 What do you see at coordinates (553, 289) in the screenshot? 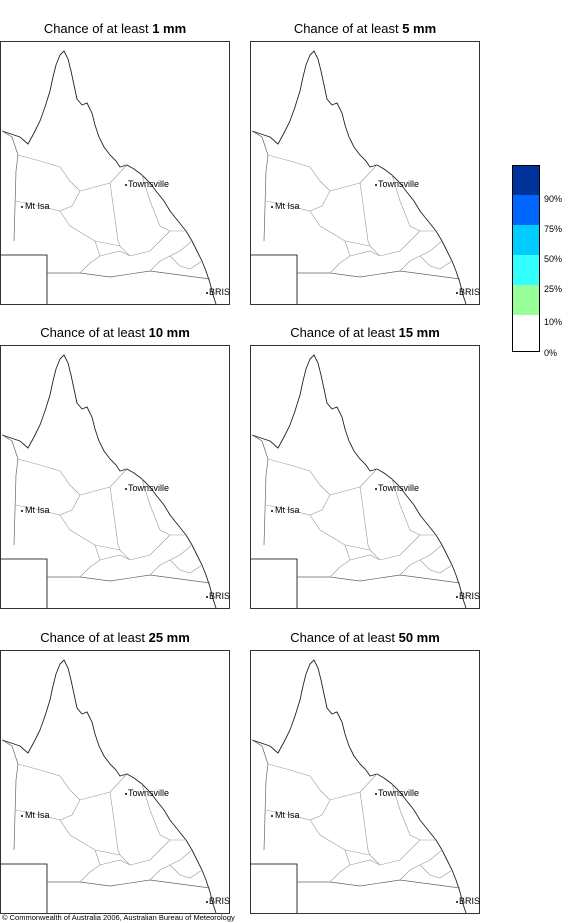
I see `legend-level-label: 25%` at bounding box center [553, 289].